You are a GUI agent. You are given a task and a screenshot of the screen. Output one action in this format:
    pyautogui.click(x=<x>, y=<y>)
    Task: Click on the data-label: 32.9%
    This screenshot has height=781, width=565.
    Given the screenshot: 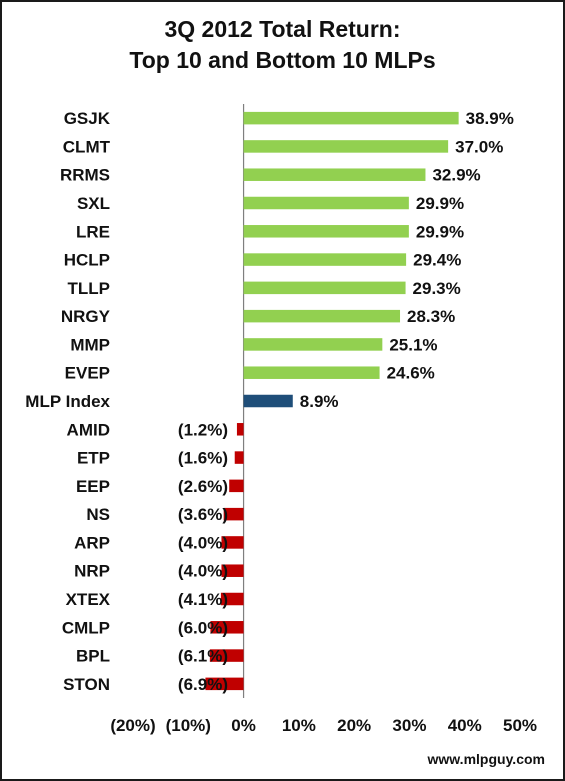 What is the action you would take?
    pyautogui.click(x=456, y=175)
    